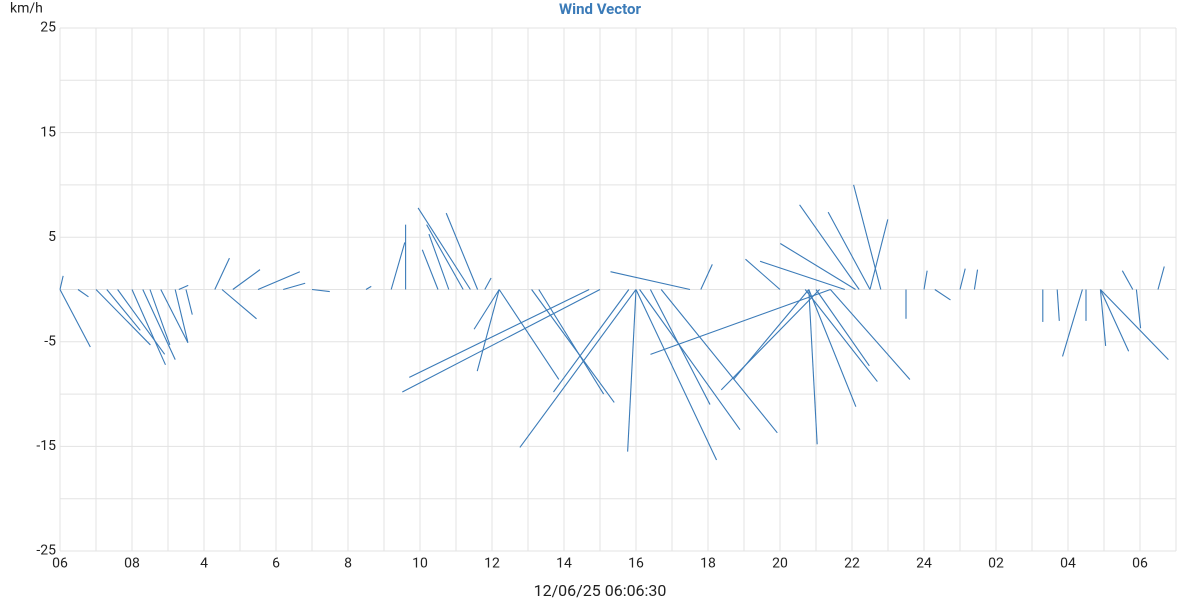  I want to click on y-tick-label: 5, so click(52, 237).